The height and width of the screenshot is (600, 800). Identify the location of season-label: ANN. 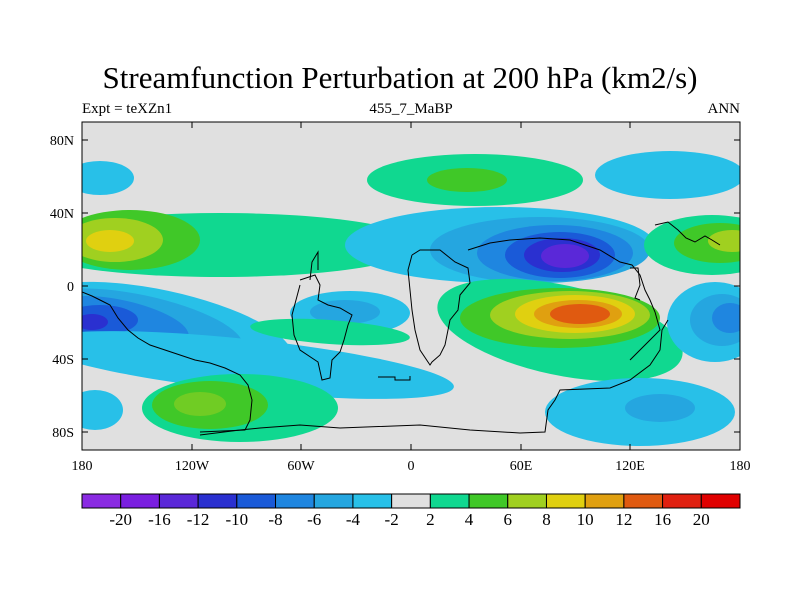
(724, 109).